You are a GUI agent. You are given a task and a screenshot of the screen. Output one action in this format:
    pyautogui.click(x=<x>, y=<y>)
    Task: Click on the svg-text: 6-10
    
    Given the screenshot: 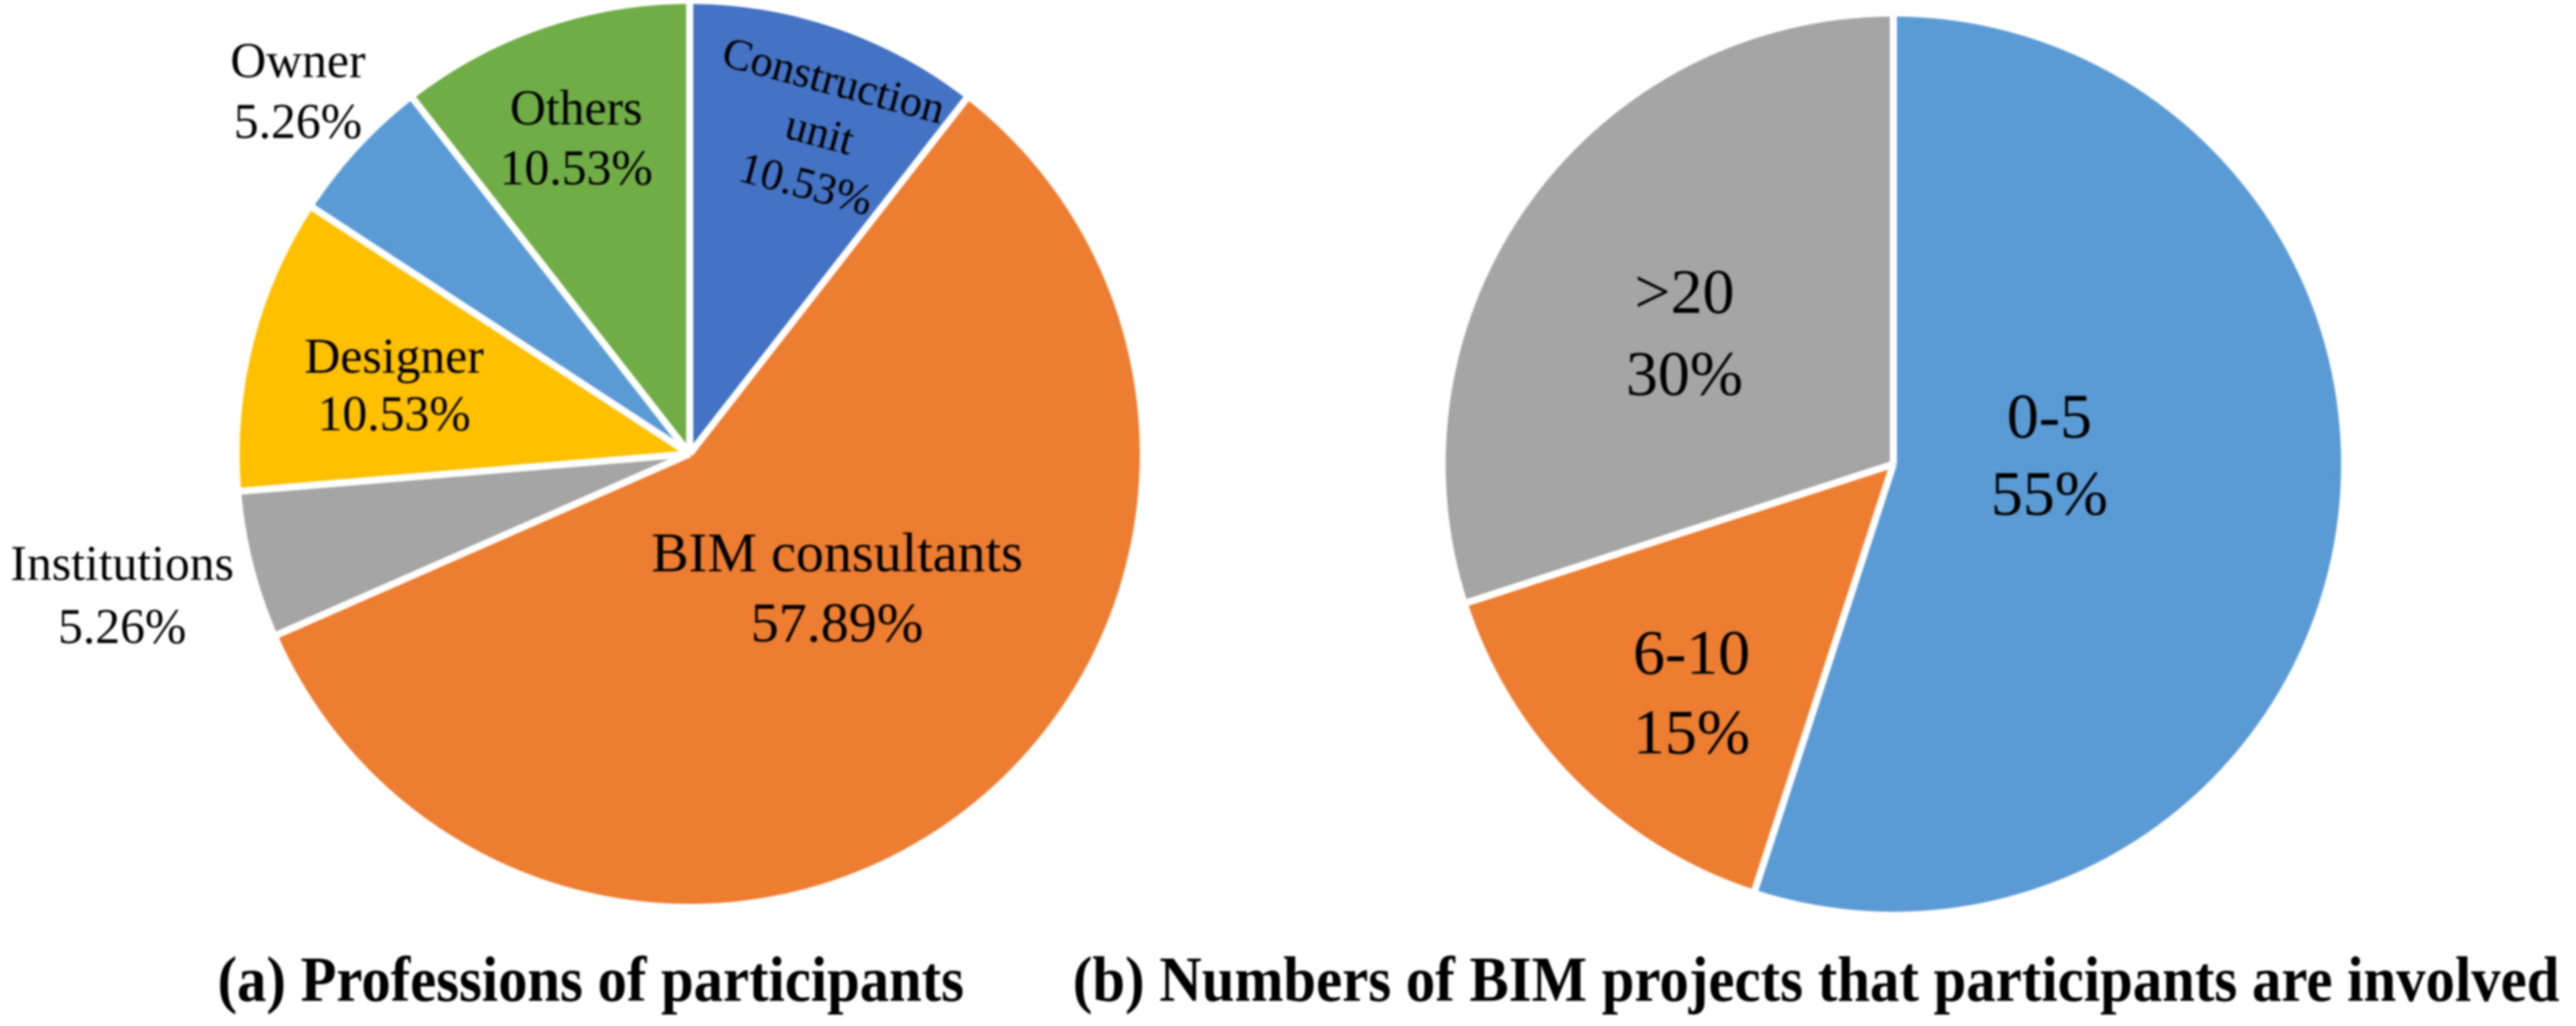 What is the action you would take?
    pyautogui.click(x=1691, y=653)
    